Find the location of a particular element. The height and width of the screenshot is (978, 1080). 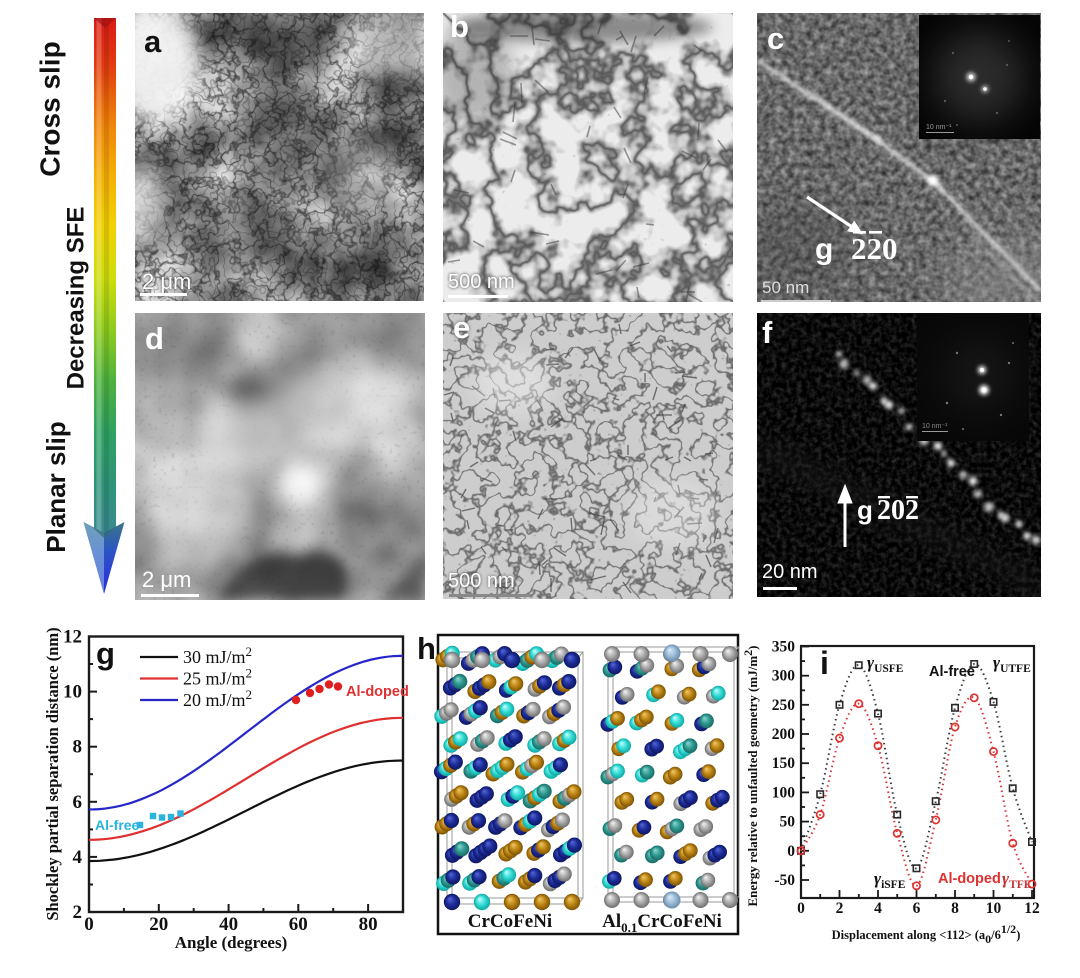

svg-text: 20 is located at coordinates (158, 924).